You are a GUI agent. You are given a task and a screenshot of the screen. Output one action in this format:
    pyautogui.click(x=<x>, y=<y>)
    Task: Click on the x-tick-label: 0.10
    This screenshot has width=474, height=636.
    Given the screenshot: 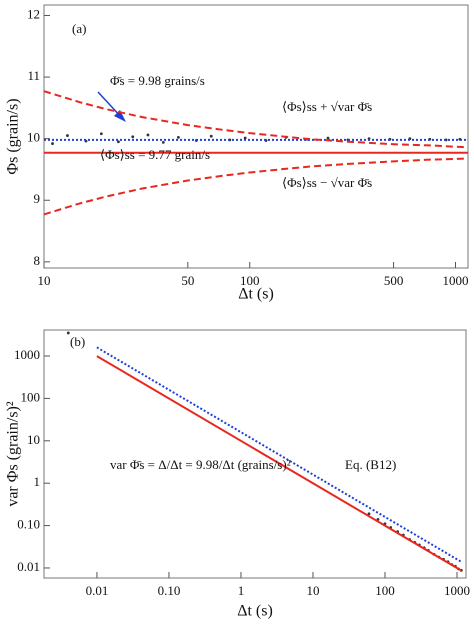 What is the action you would take?
    pyautogui.click(x=169, y=590)
    